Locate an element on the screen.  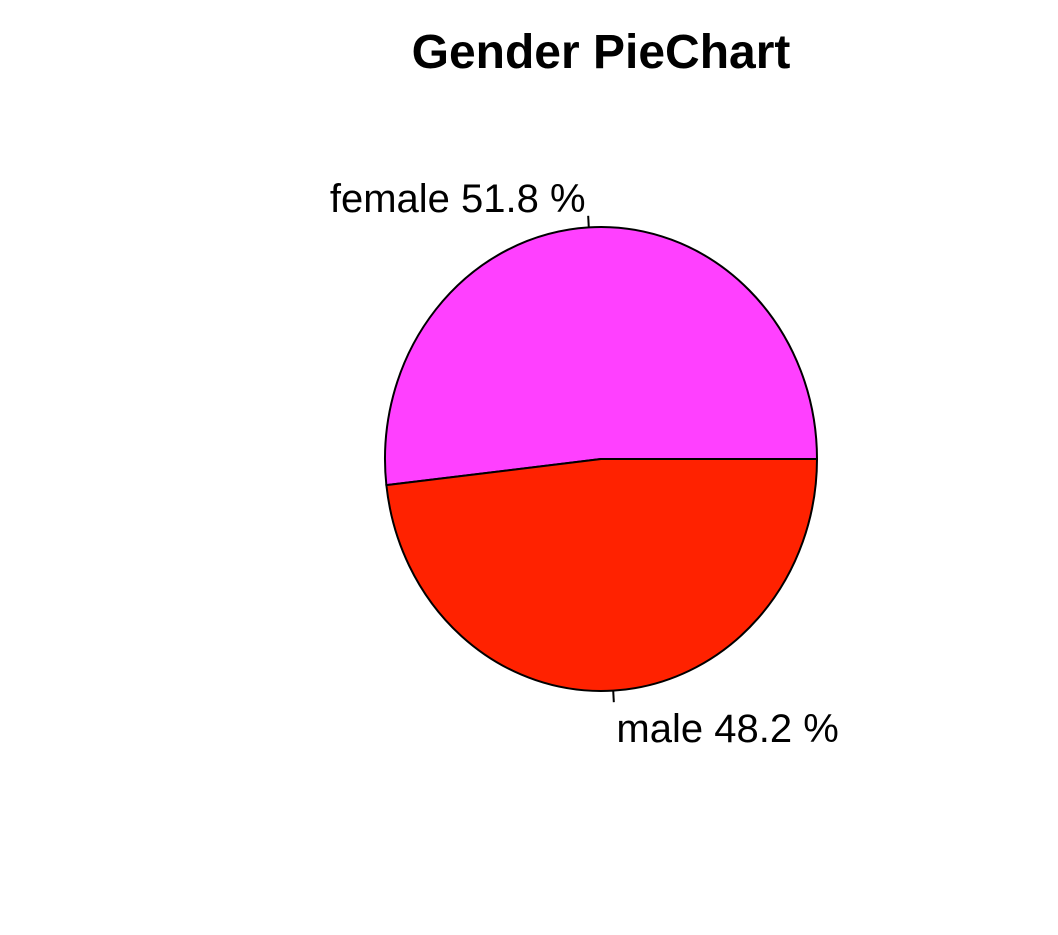
slice-label-female: female 51.8 % is located at coordinates (458, 199).